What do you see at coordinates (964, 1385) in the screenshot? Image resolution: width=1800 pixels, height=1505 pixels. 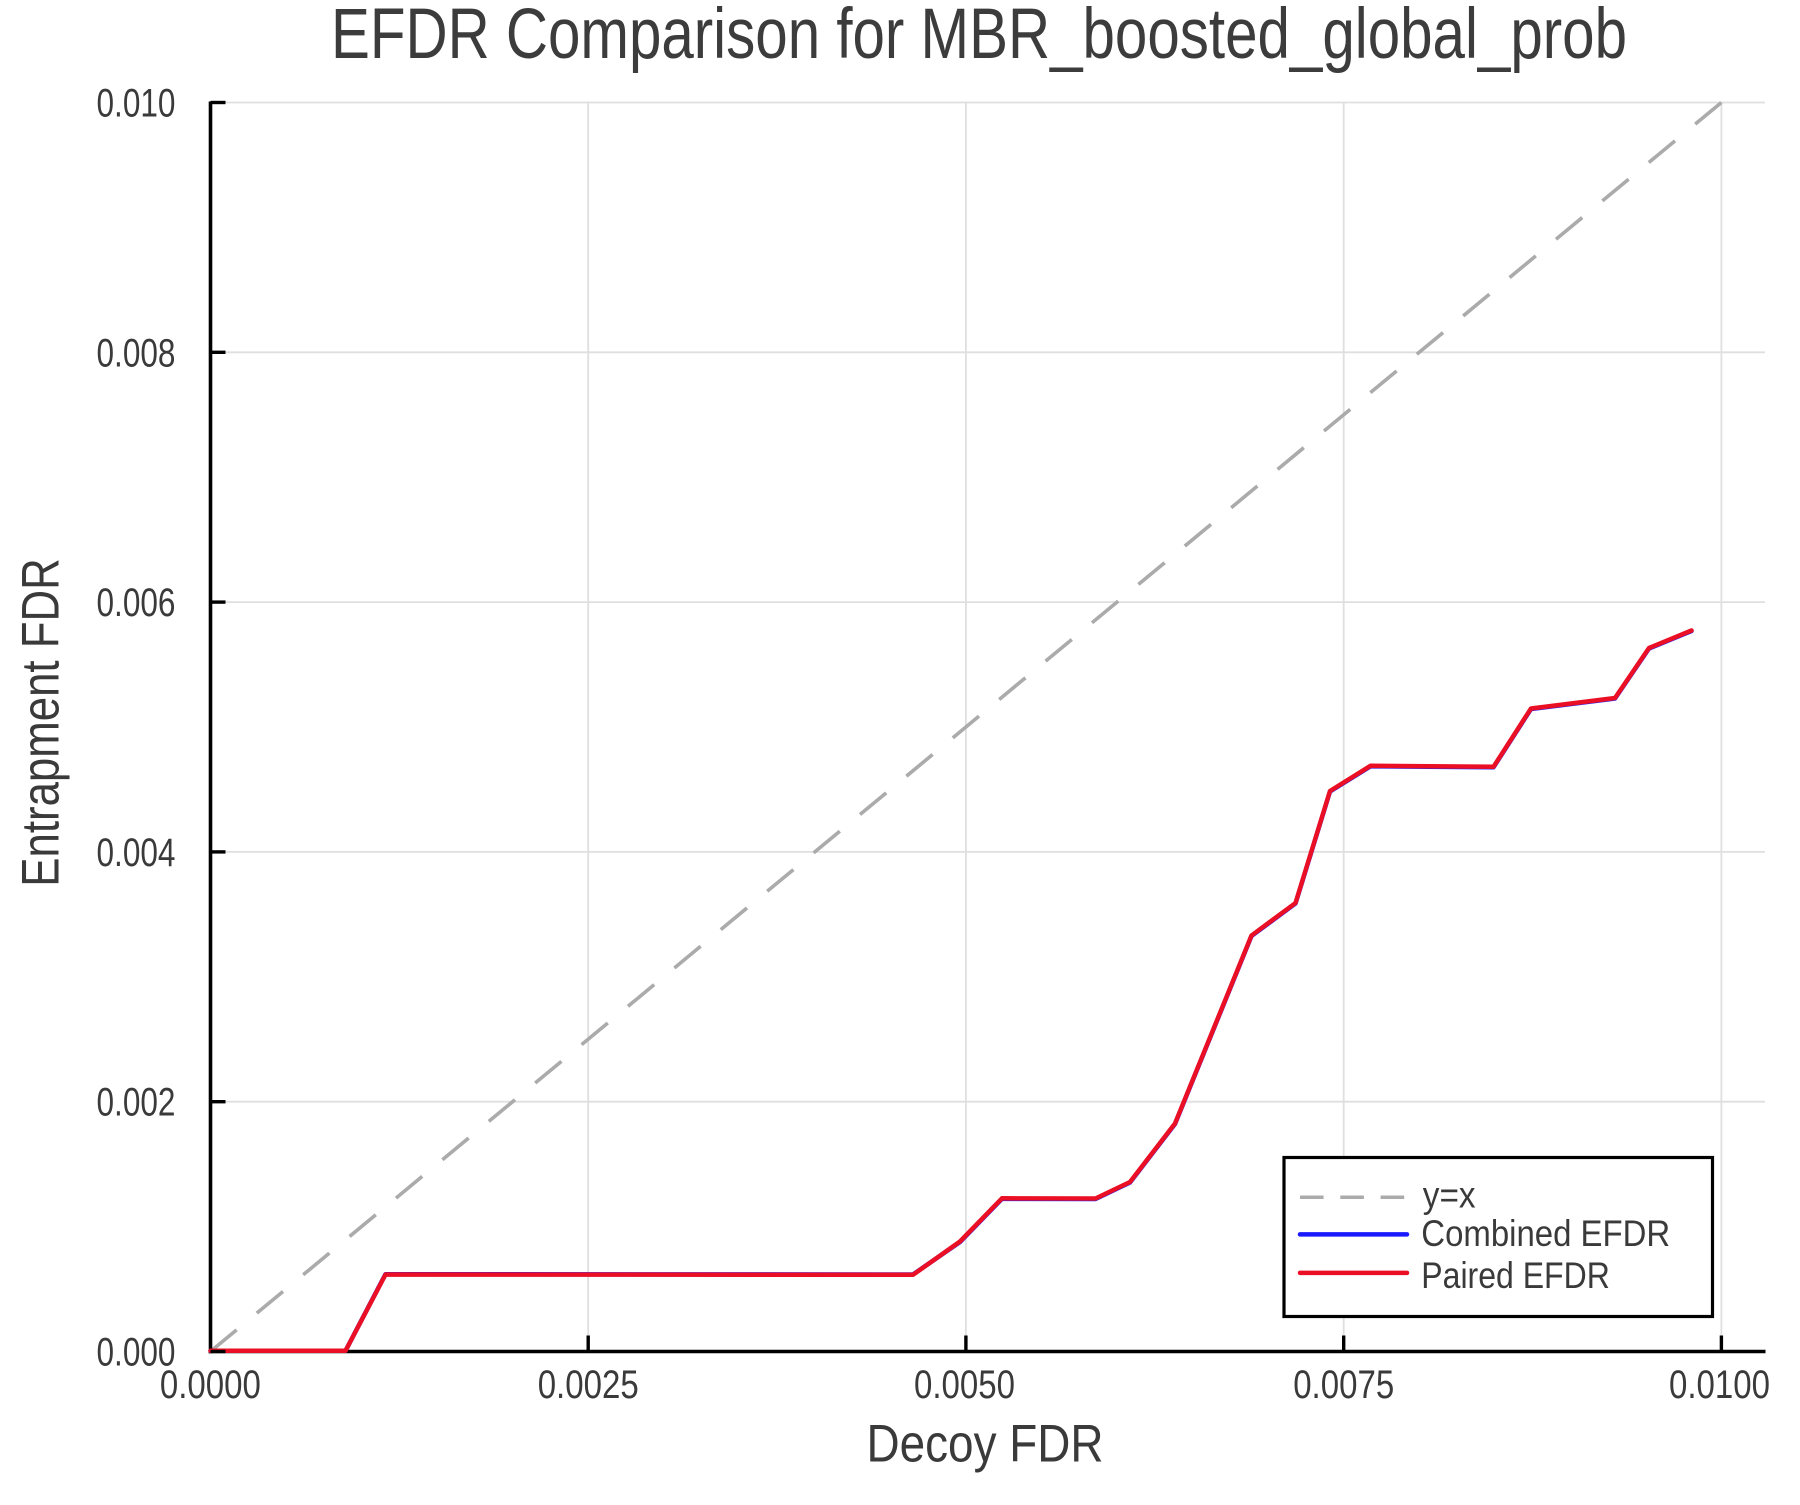 I see `svg-text: 0.0050` at bounding box center [964, 1385].